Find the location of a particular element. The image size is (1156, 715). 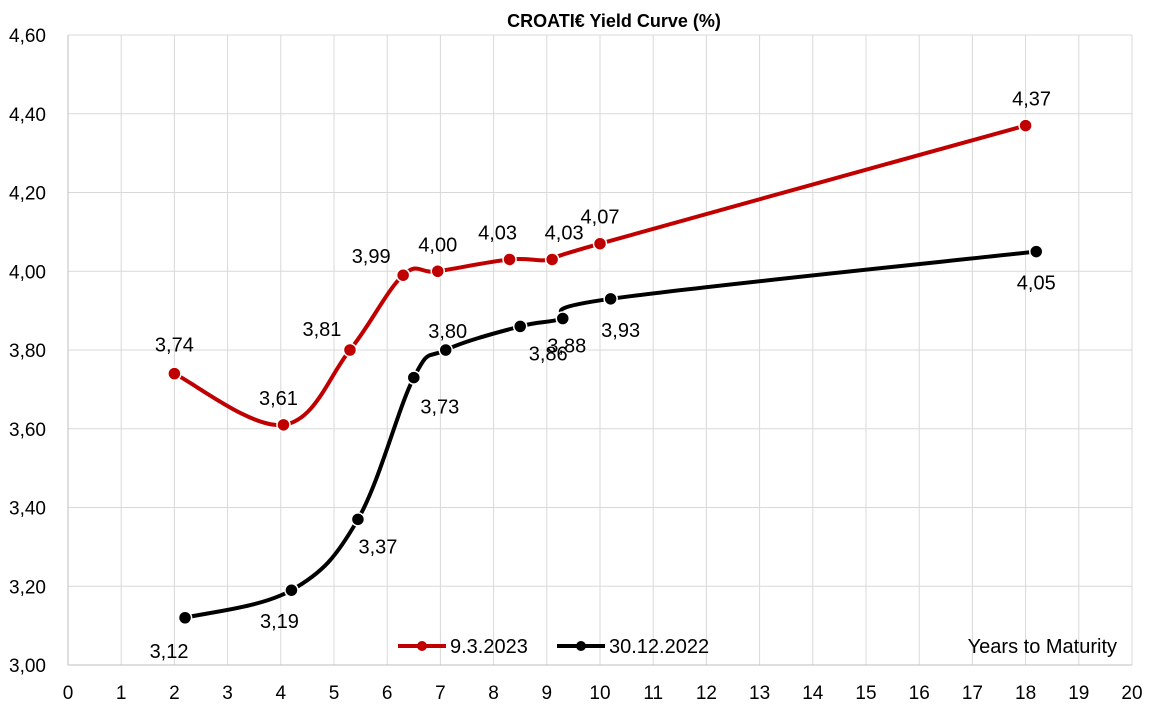

y-tick-label: 3,60 is located at coordinates (27, 430).